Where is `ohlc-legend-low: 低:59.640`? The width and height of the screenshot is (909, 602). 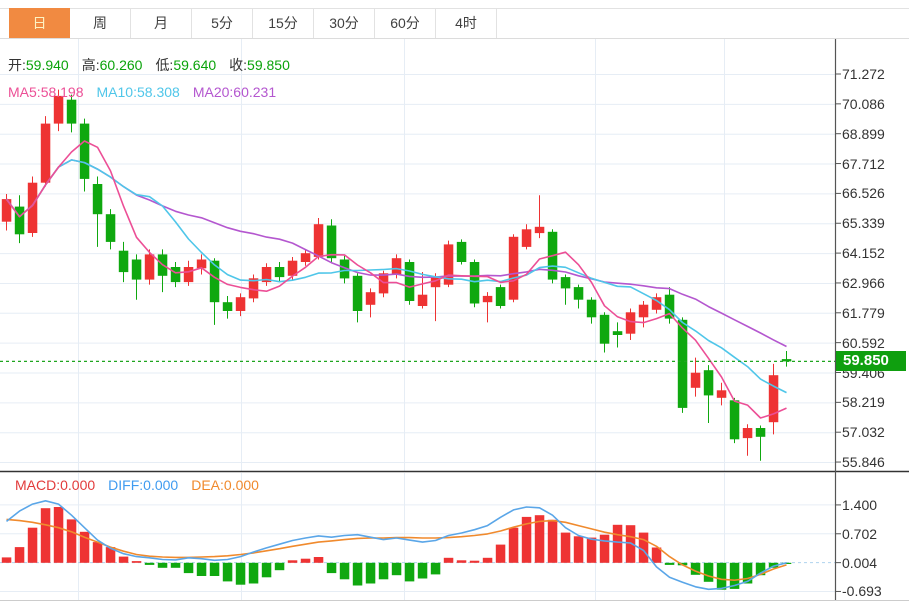 ohlc-legend-low: 低:59.640 is located at coordinates (186, 65).